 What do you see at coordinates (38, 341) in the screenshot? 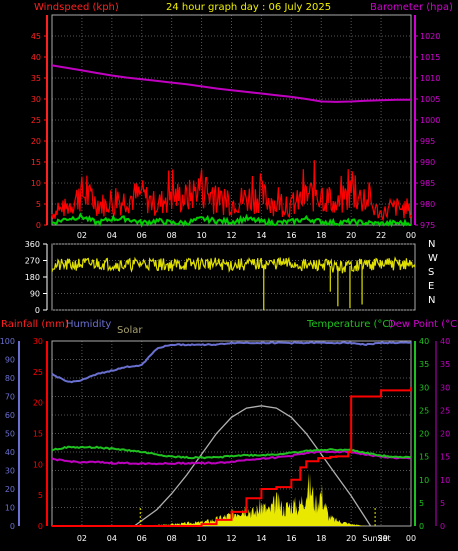
I see `rainfall-tick-label: 30` at bounding box center [38, 341].